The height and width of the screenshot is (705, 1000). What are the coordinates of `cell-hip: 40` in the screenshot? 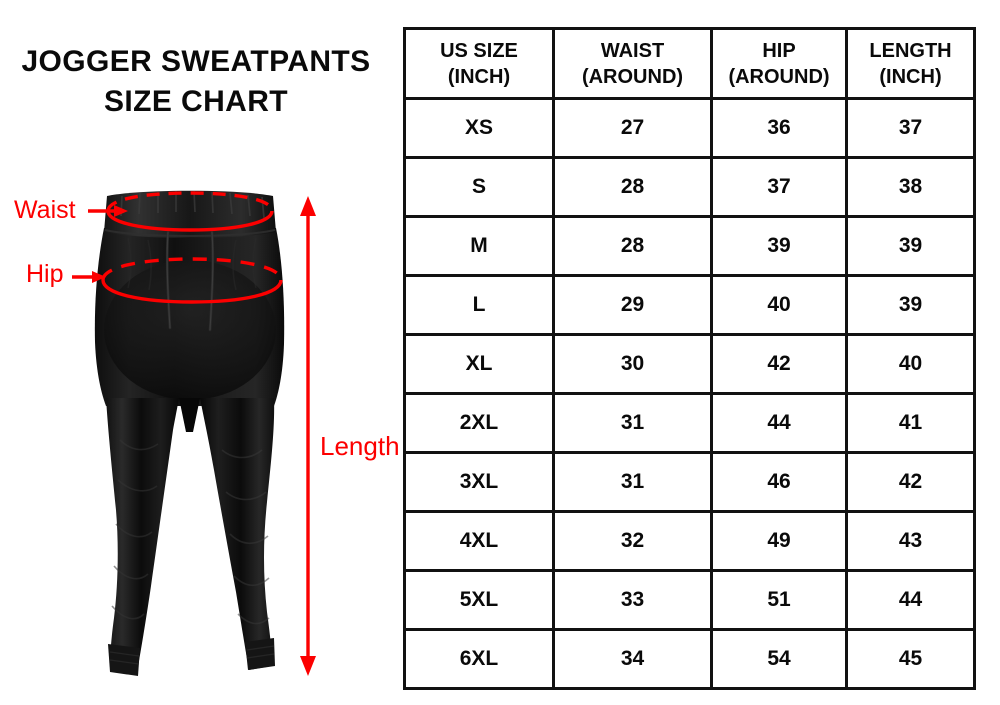 It's located at (779, 305).